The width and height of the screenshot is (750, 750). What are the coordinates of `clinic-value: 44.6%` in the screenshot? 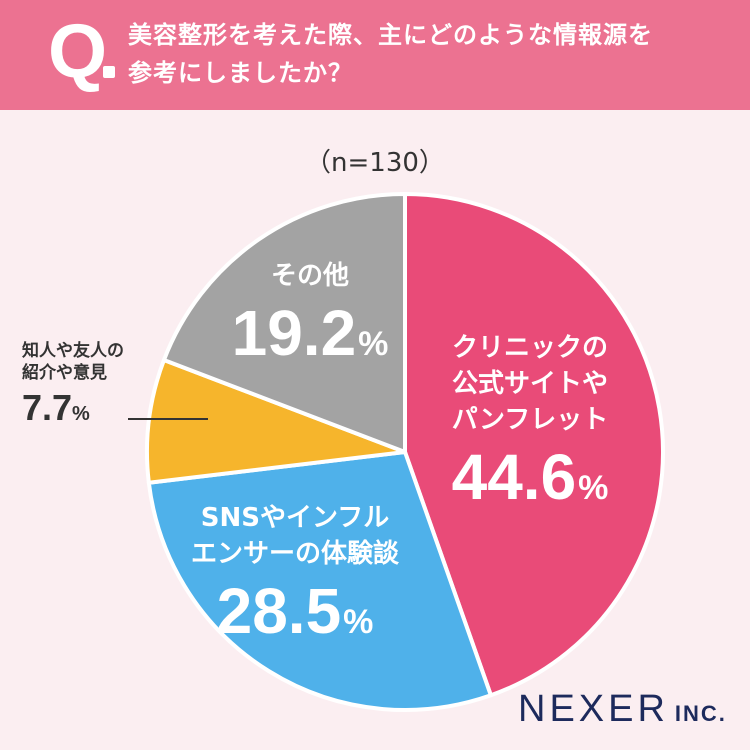 It's located at (530, 477).